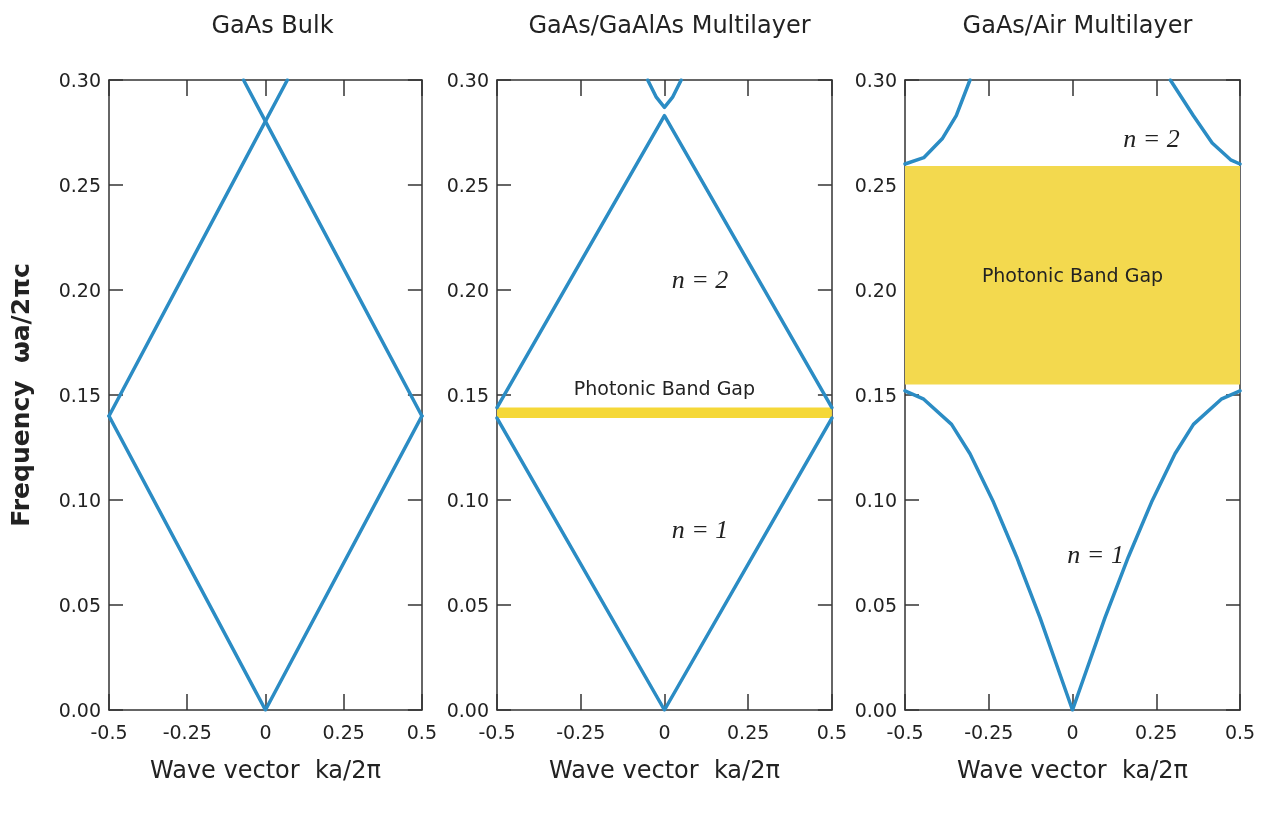 The width and height of the screenshot is (1261, 818). I want to click on y-axis-title: Frequency ωa/2πc, so click(20, 395).